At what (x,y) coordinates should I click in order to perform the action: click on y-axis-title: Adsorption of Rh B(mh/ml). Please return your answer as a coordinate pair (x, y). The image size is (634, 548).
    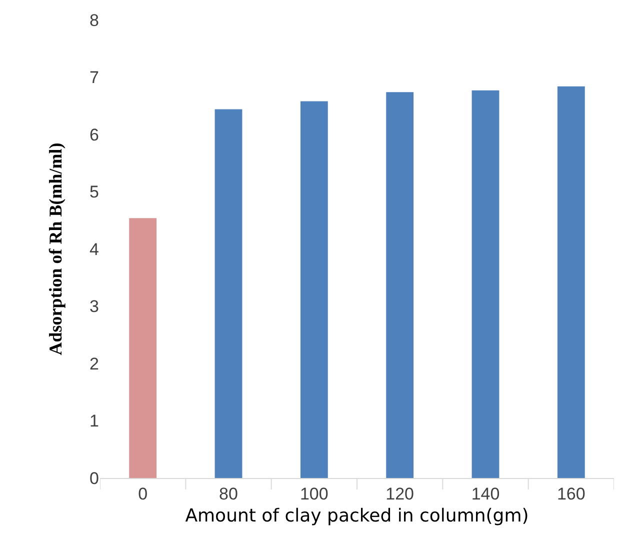
    Looking at the image, I should click on (56, 249).